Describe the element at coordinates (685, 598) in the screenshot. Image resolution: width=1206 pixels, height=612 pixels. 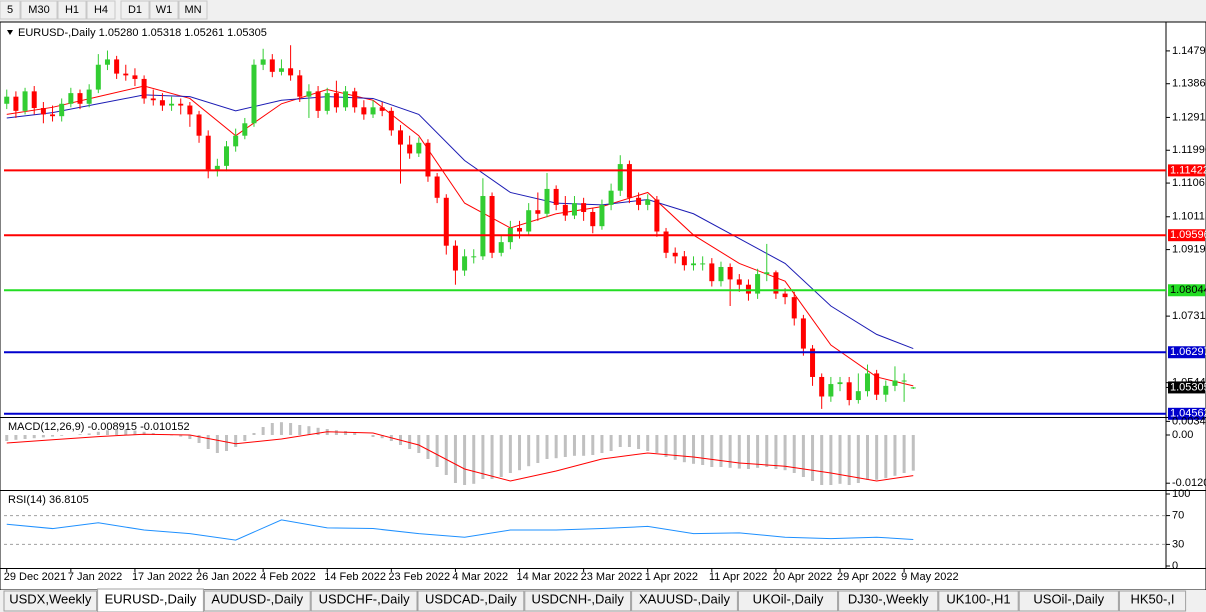
I see `tab-label: XAUUSD-,Daily` at that location.